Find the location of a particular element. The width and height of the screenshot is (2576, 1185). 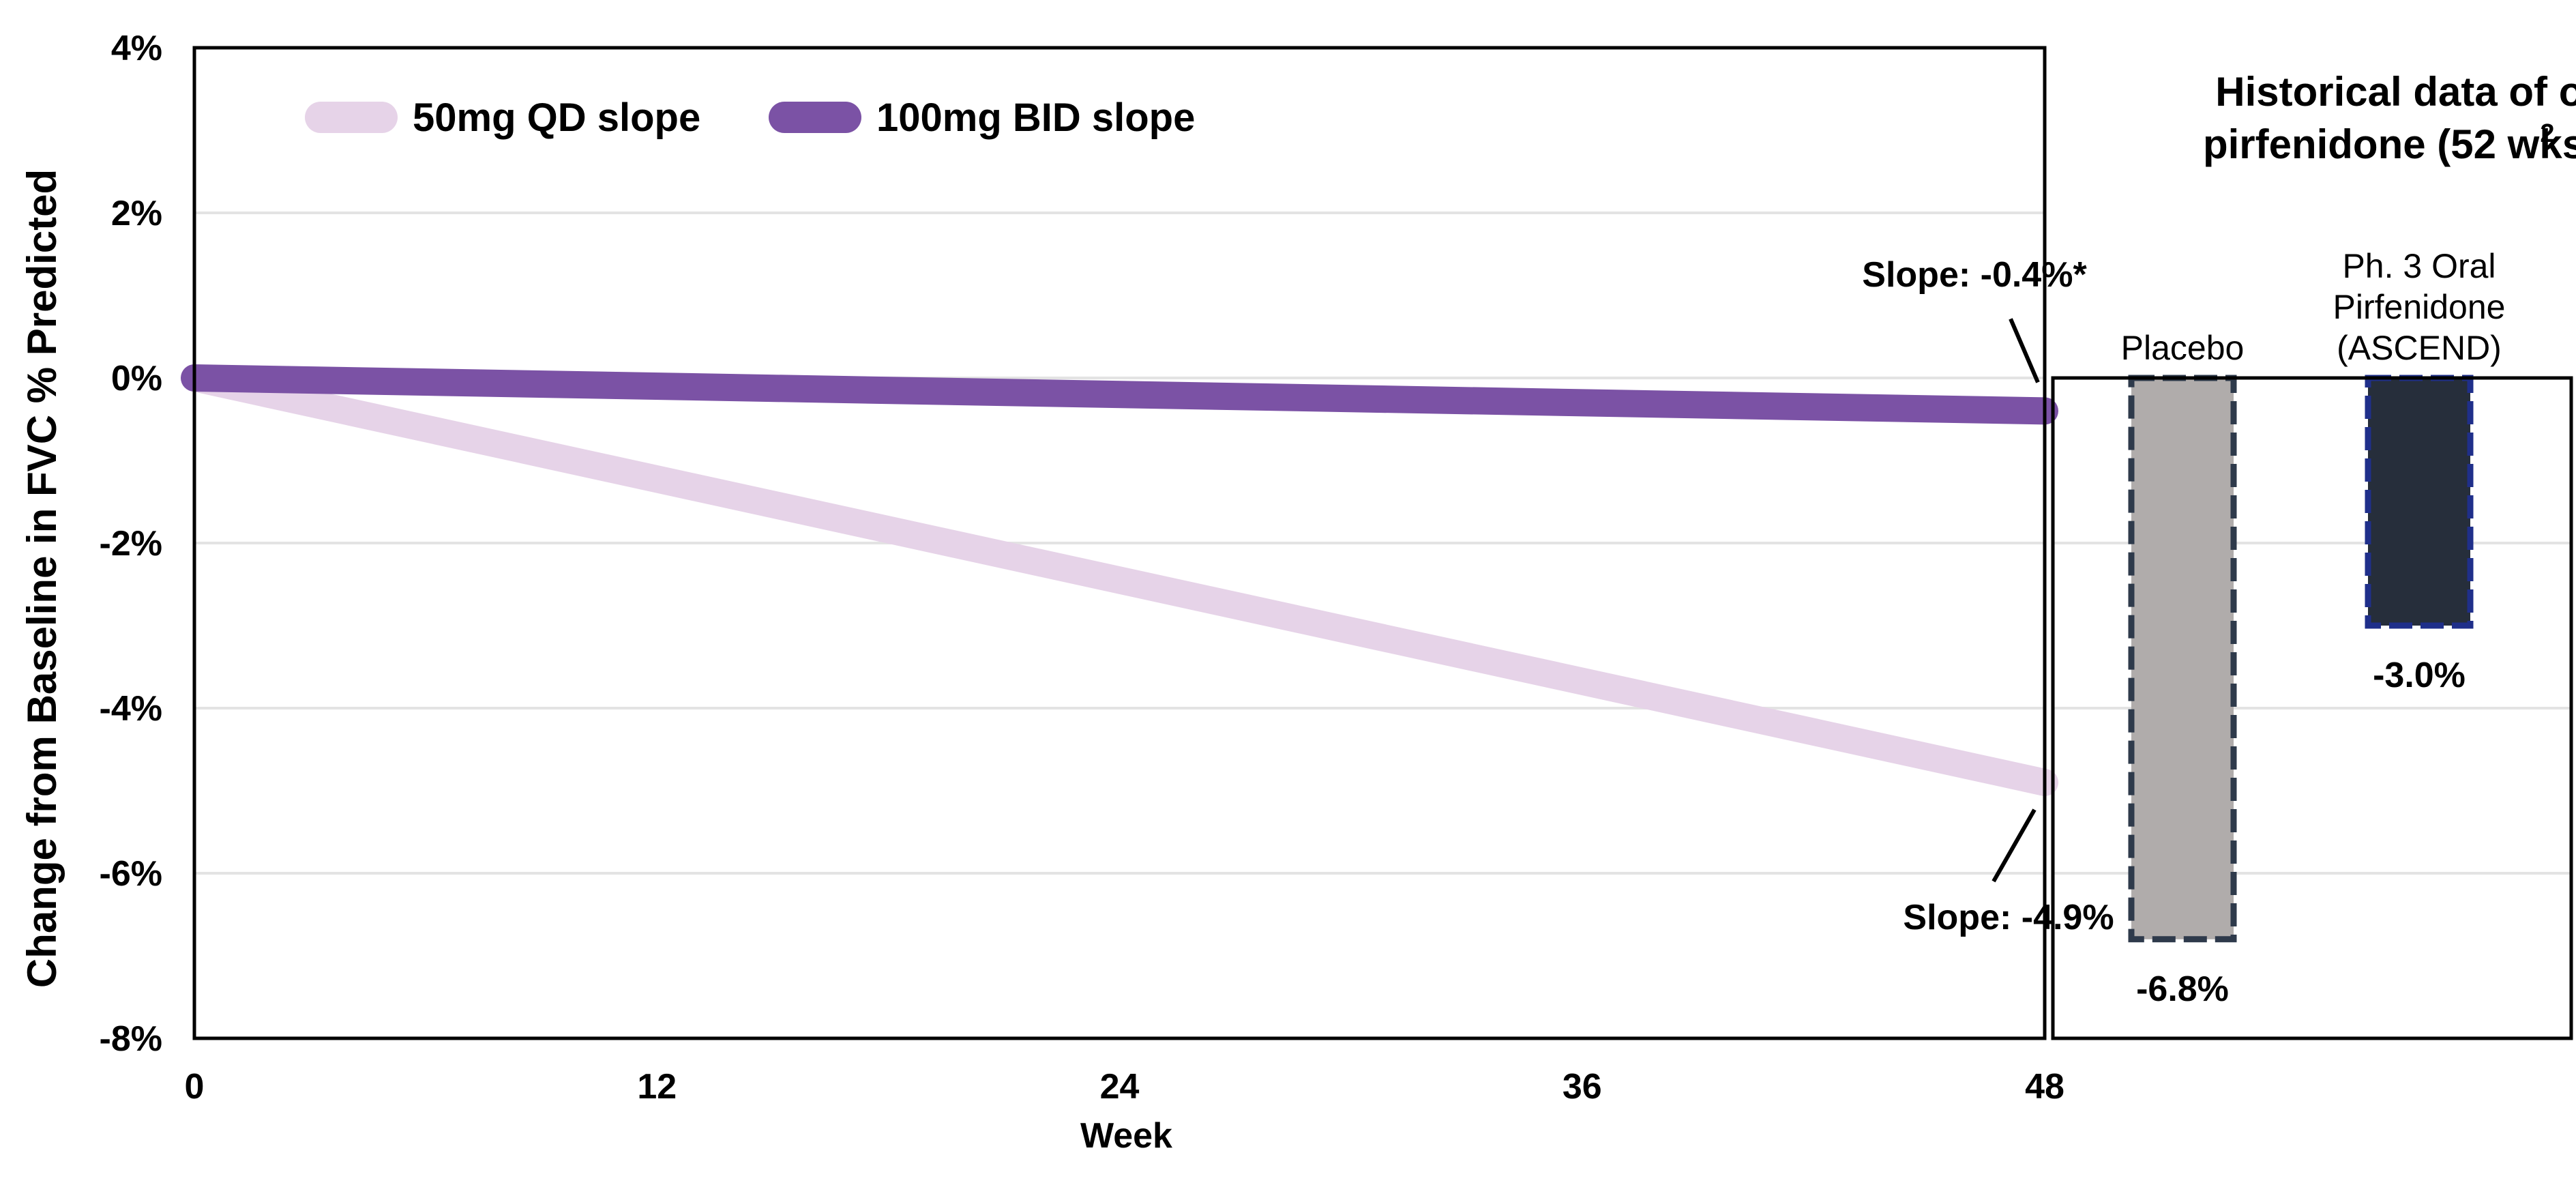

category-label: Ph. 3 Oral is located at coordinates (2419, 266).